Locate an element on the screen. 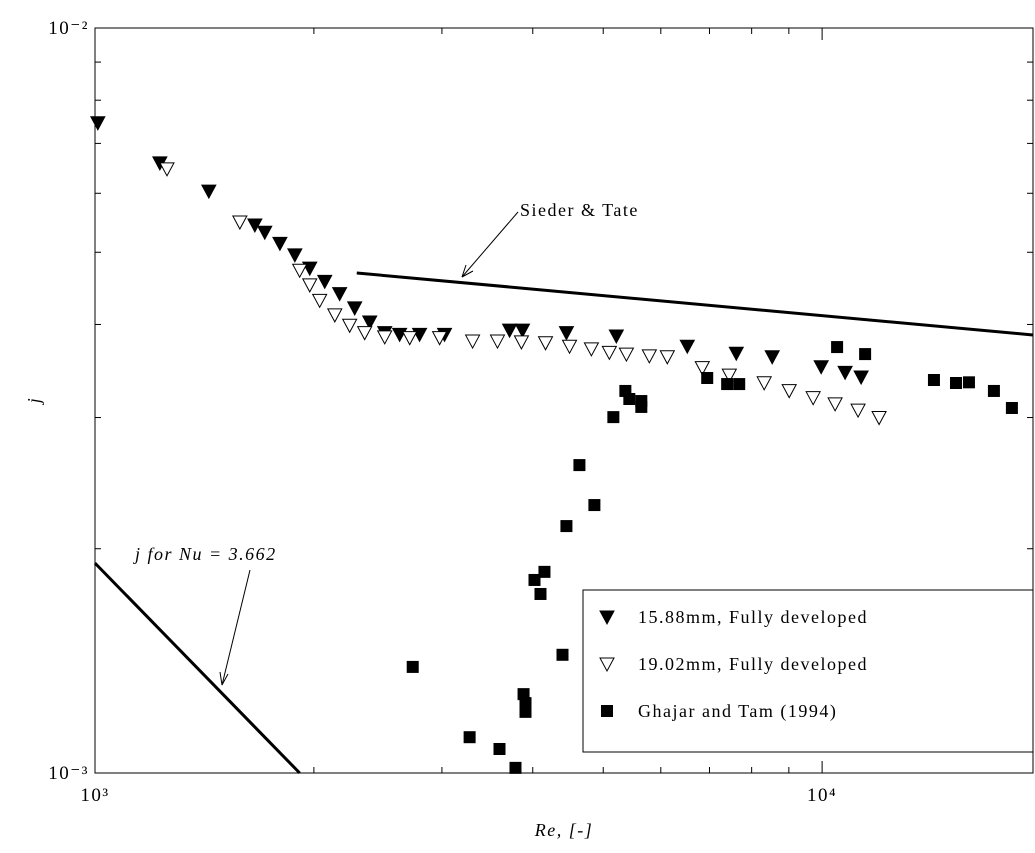  annotation: Sieder & Tate is located at coordinates (579, 210).